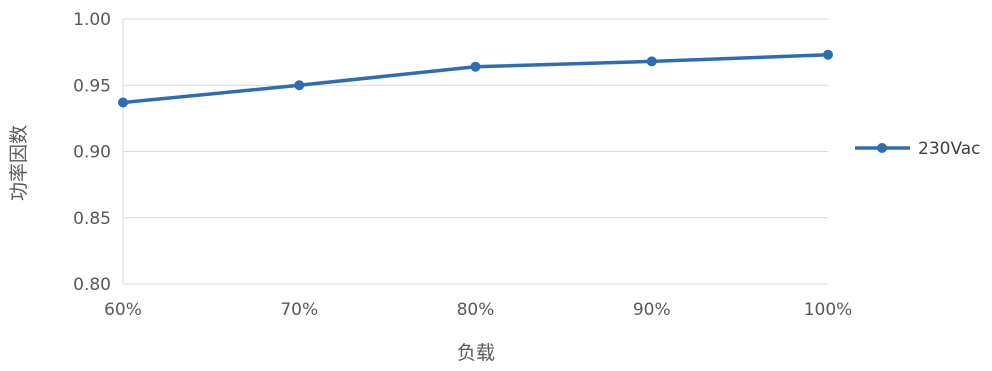  I want to click on data-point-70%, so click(299, 85).